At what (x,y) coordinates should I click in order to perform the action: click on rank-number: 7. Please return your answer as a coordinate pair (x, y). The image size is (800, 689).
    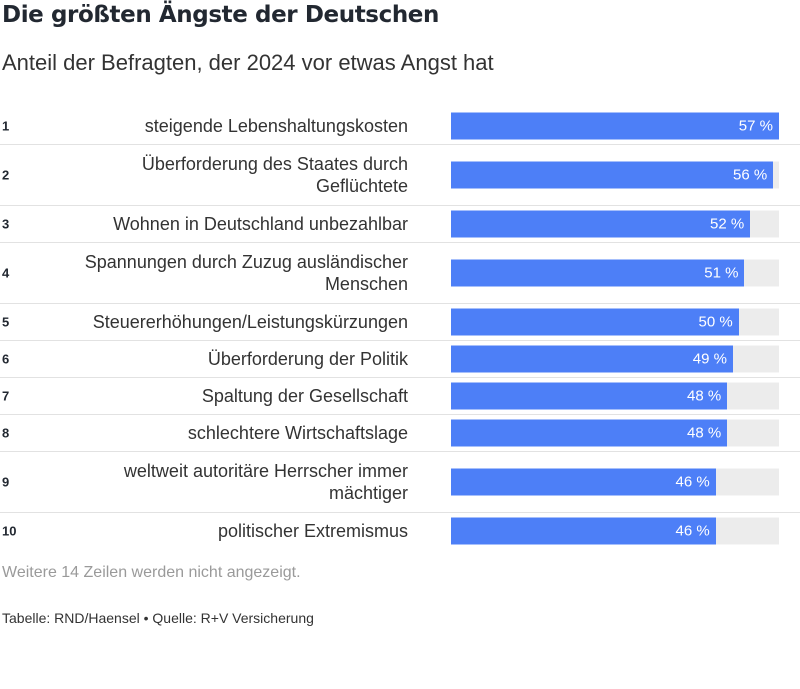
    Looking at the image, I should click on (6, 396).